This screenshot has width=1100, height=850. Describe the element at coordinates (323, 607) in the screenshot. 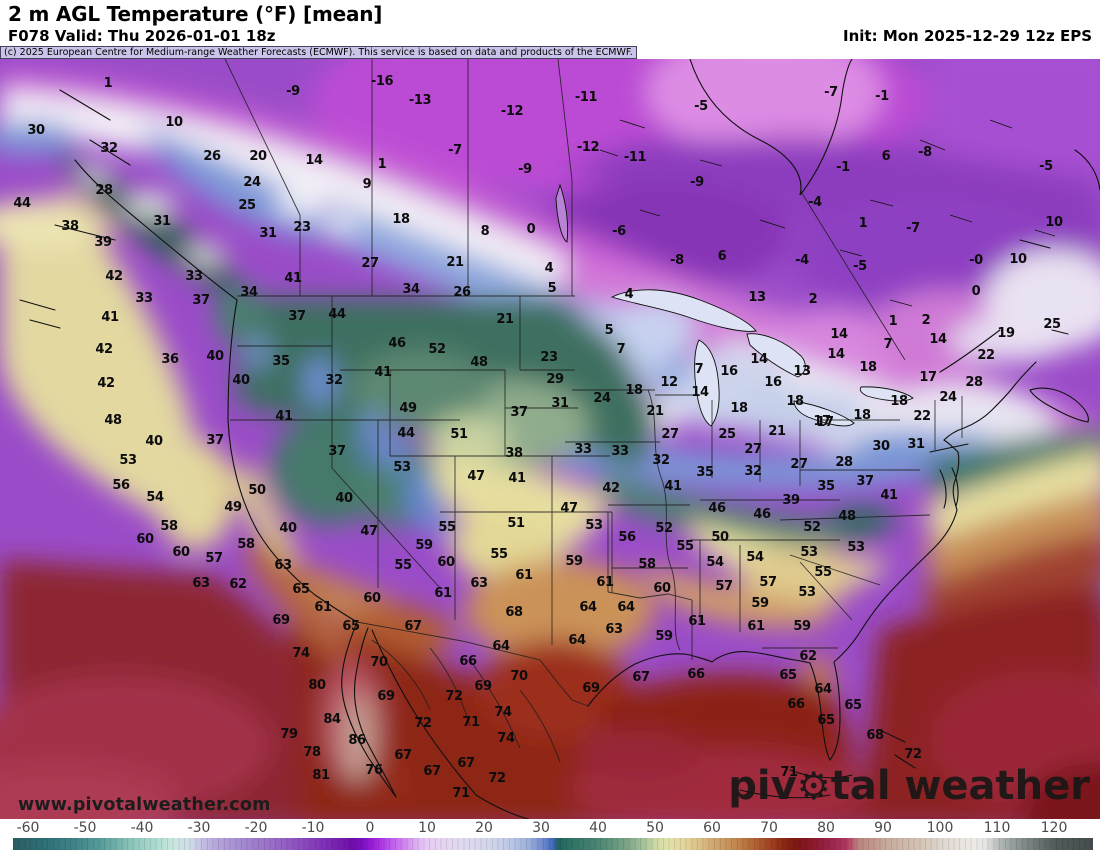

I see `temp-value-label: 61` at that location.